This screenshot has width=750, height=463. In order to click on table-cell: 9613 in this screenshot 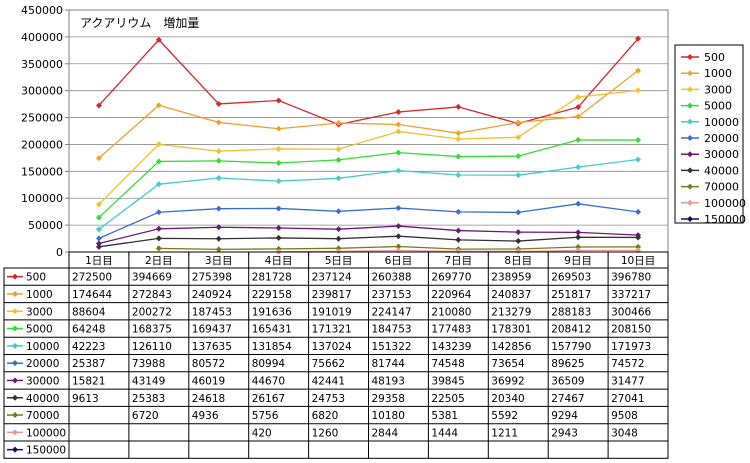, I will do `click(85, 399)`.